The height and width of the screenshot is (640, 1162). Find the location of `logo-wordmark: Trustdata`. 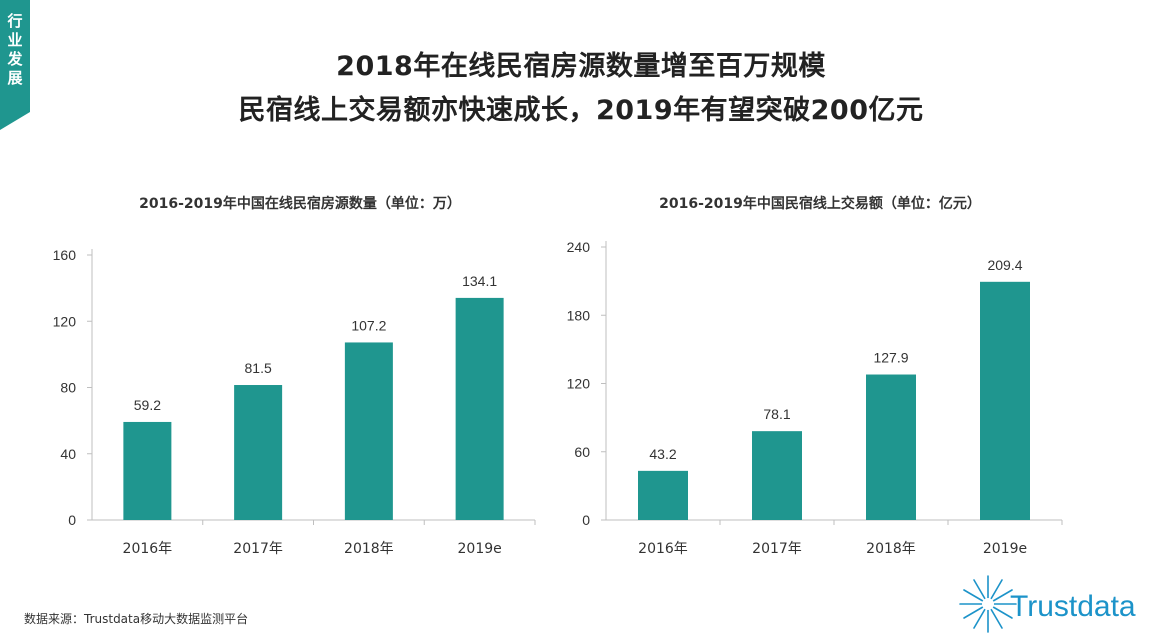

logo-wordmark: Trustdata is located at coordinates (1073, 606).